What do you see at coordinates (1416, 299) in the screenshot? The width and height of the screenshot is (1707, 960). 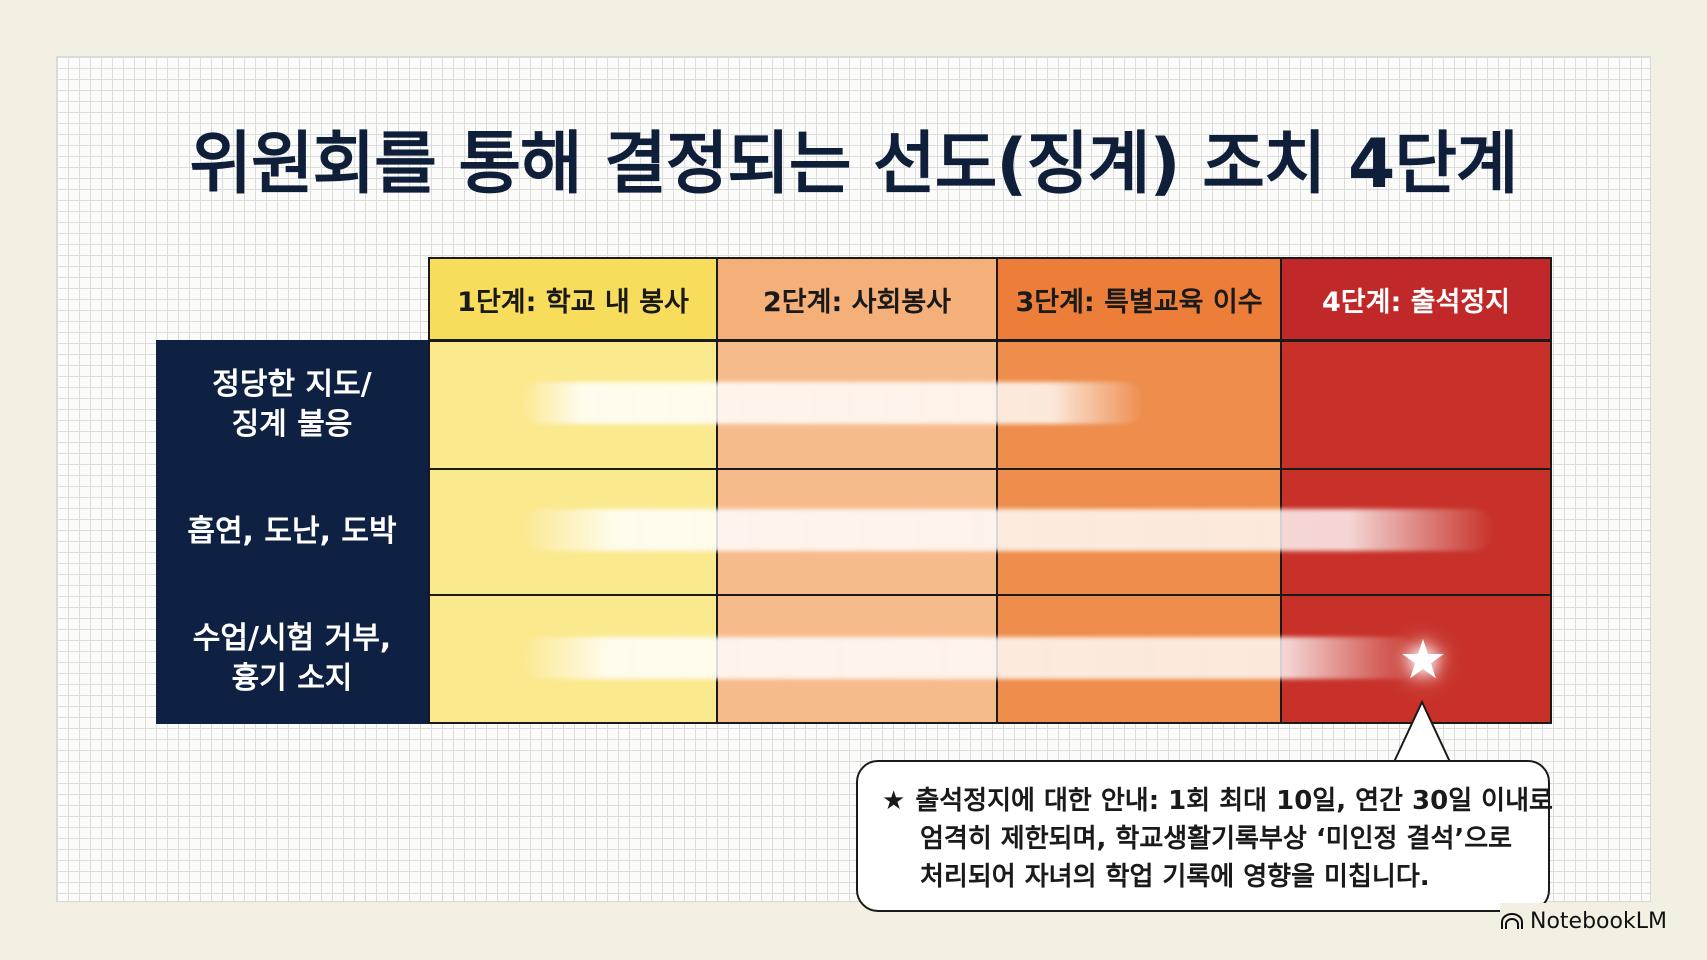 I see `column-header-stage-4: 4단계: 출석정지` at bounding box center [1416, 299].